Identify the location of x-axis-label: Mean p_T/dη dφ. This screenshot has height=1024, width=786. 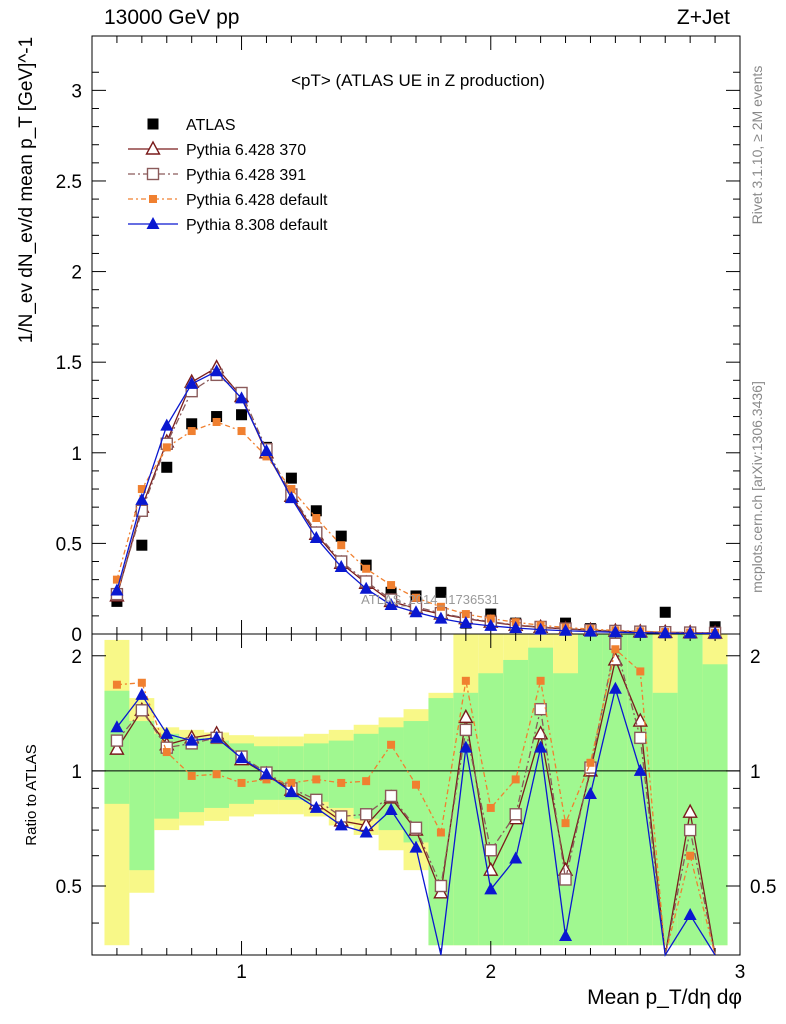
(664, 997).